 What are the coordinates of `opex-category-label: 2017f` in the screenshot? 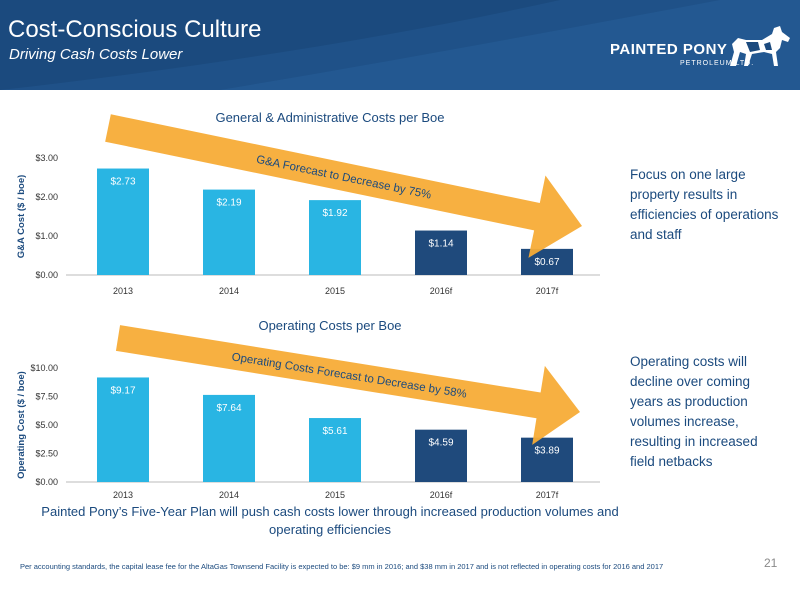 It's located at (547, 495).